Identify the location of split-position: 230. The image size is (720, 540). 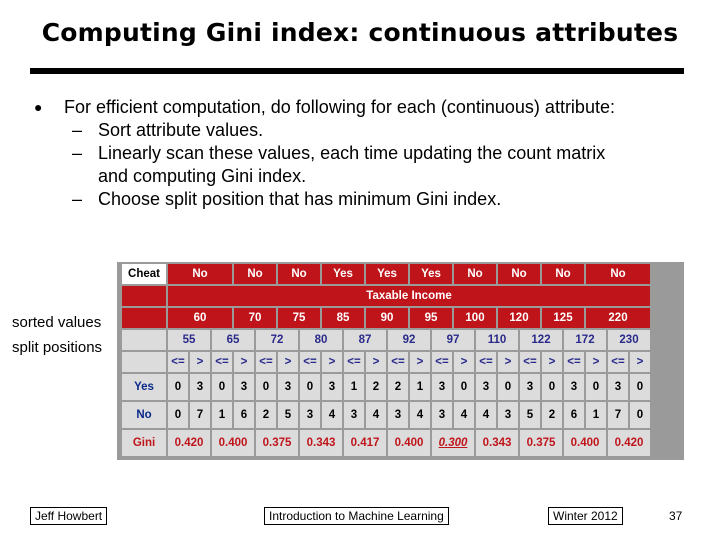
(629, 340).